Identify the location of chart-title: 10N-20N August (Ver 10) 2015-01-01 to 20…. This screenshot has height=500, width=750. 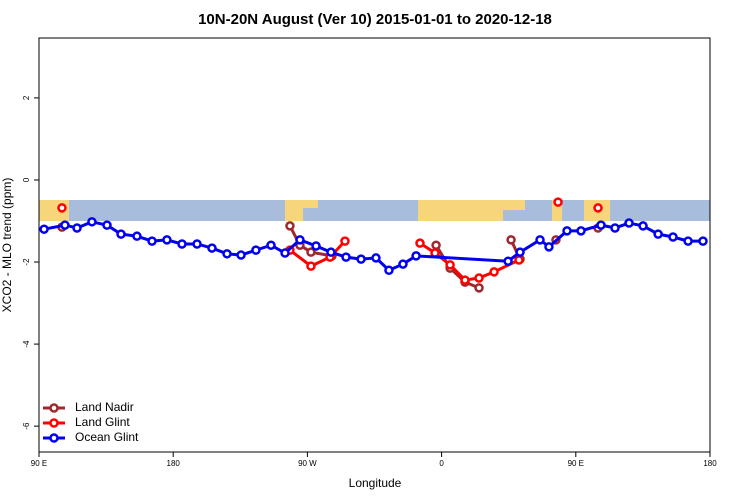
(375, 19).